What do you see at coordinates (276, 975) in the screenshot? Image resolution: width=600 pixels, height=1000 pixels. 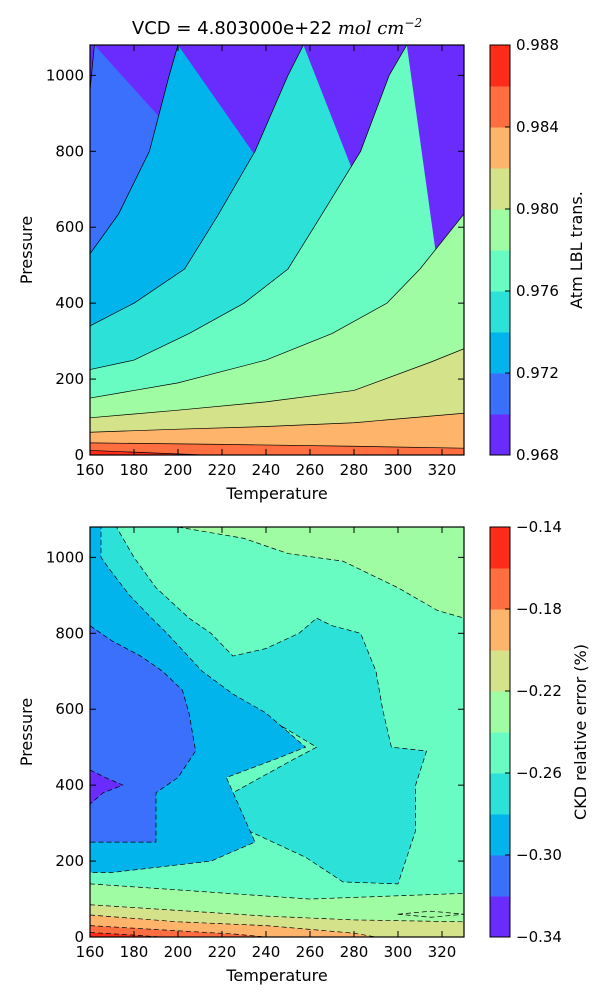 I see `bottom-x-axis-label: Temperature` at bounding box center [276, 975].